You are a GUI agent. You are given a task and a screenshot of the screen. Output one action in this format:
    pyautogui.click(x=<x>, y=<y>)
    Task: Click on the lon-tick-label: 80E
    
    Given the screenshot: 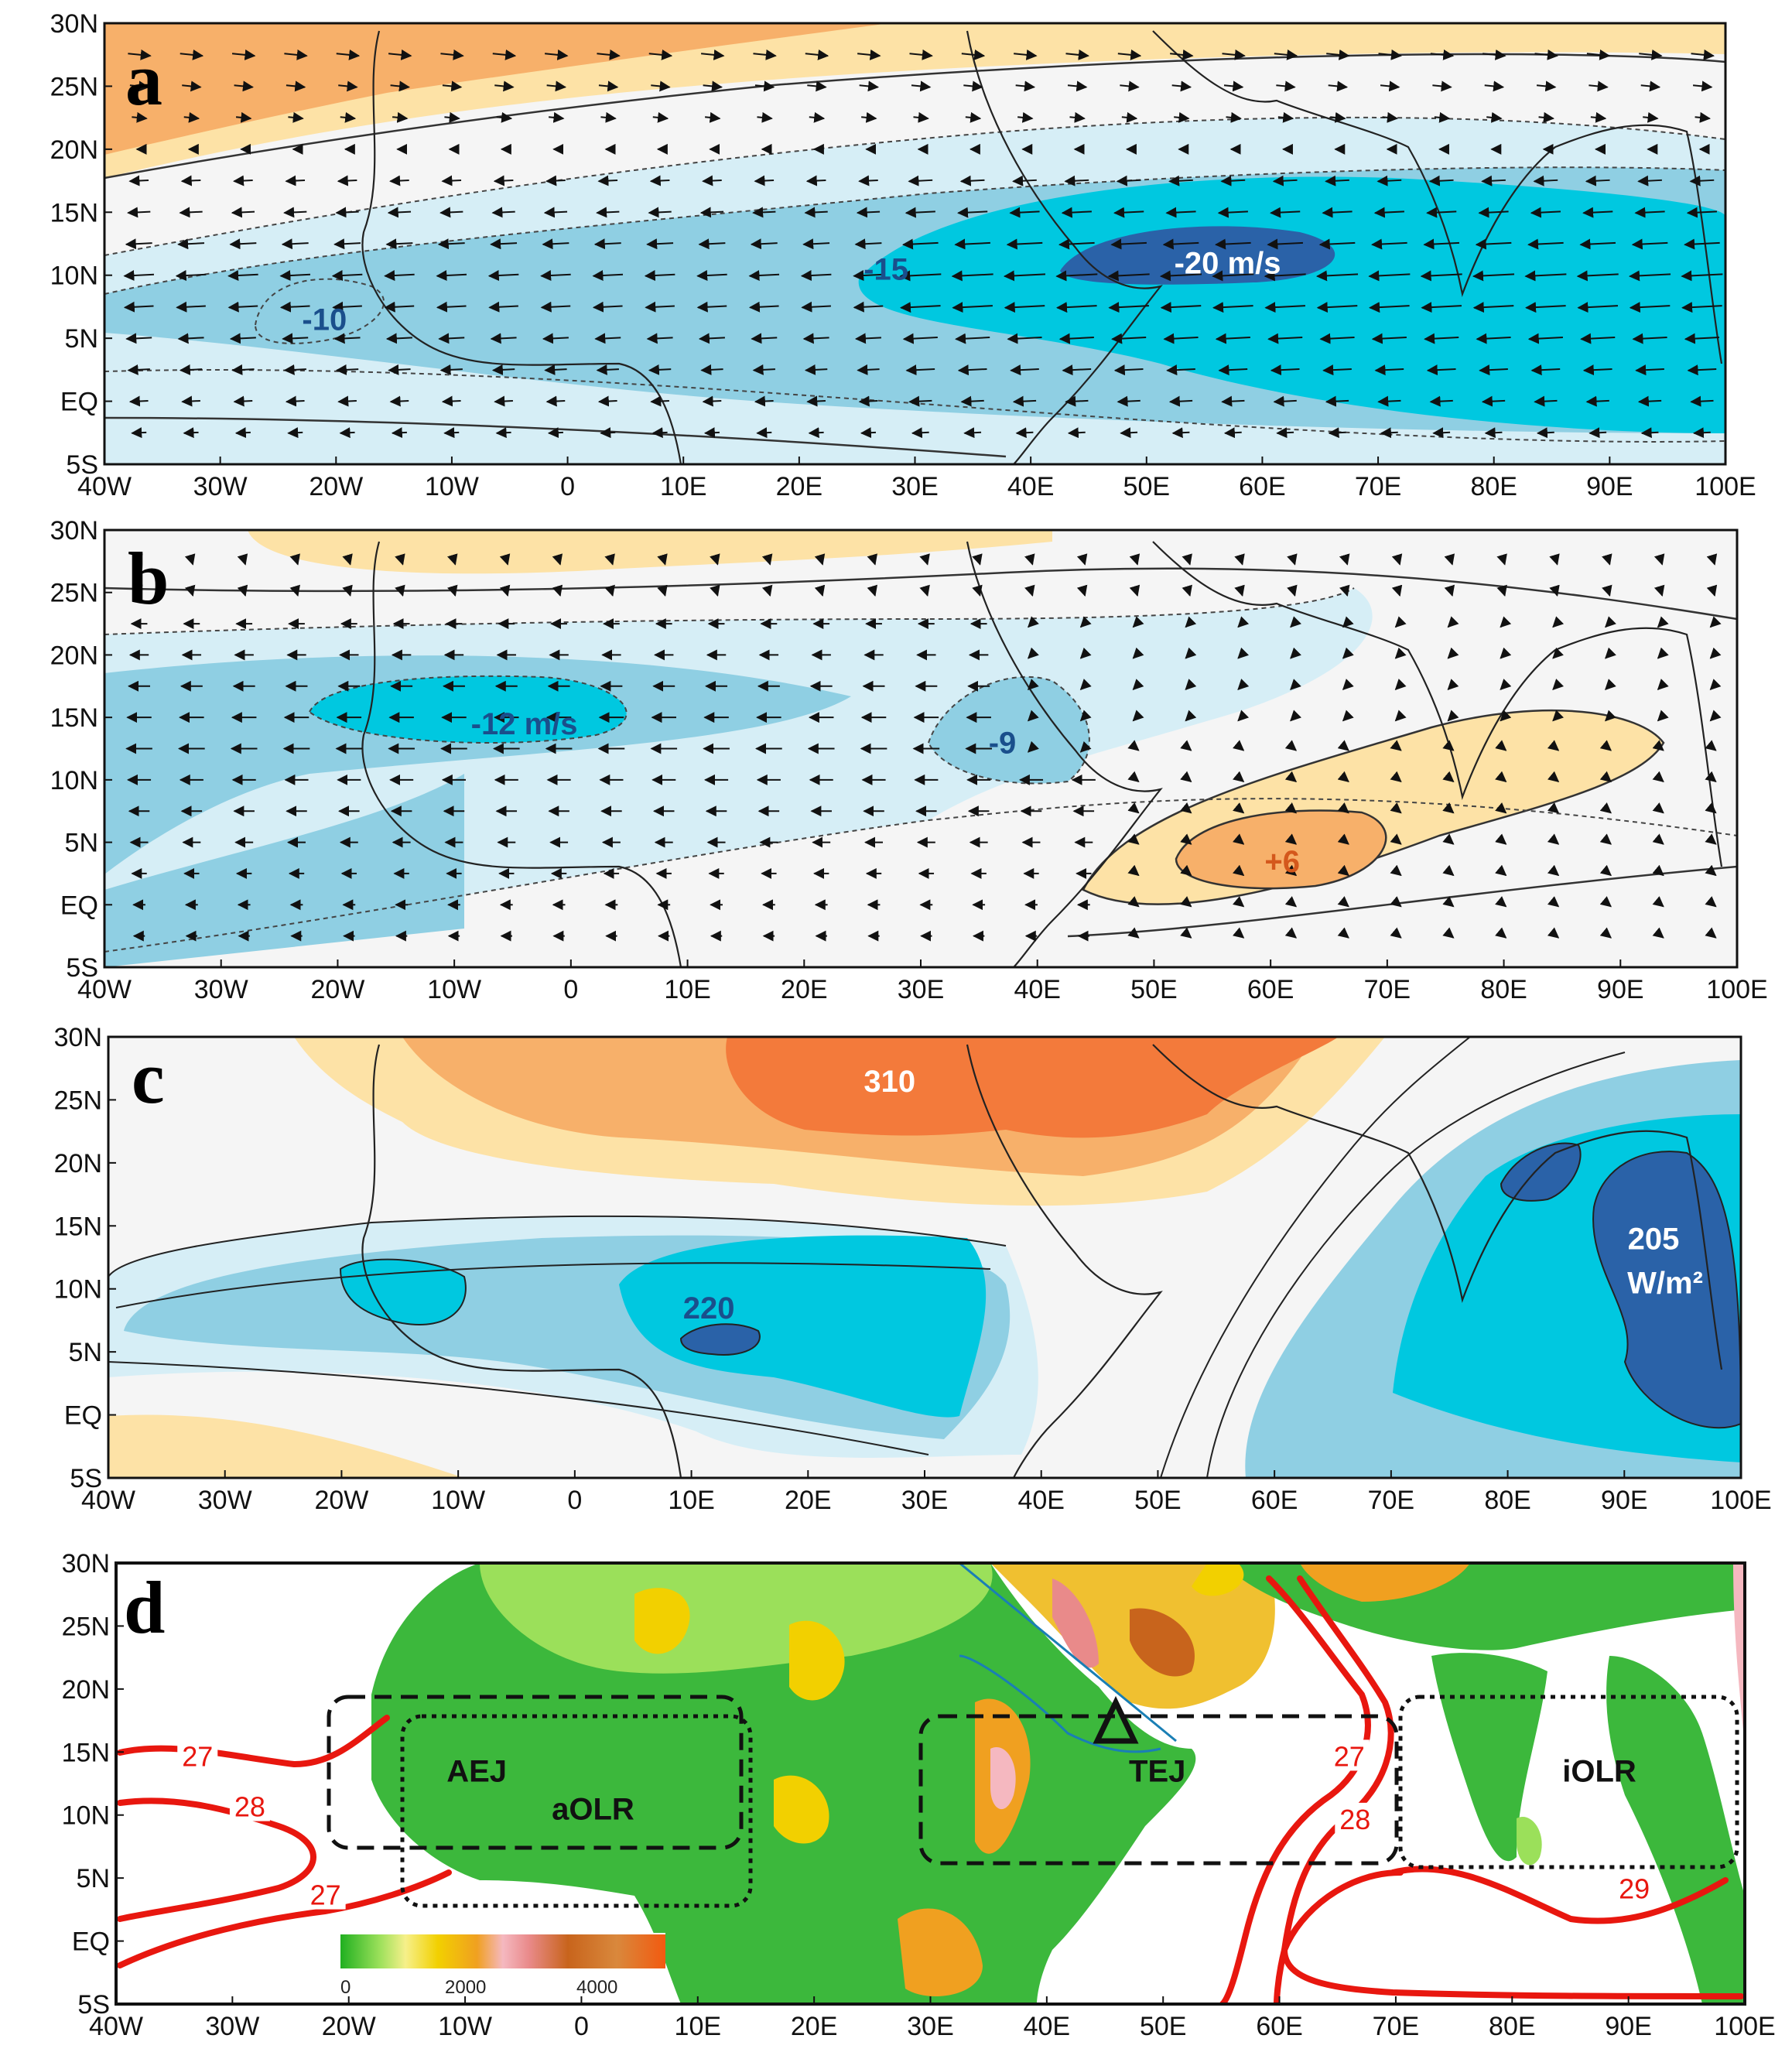 What is the action you would take?
    pyautogui.click(x=1493, y=486)
    